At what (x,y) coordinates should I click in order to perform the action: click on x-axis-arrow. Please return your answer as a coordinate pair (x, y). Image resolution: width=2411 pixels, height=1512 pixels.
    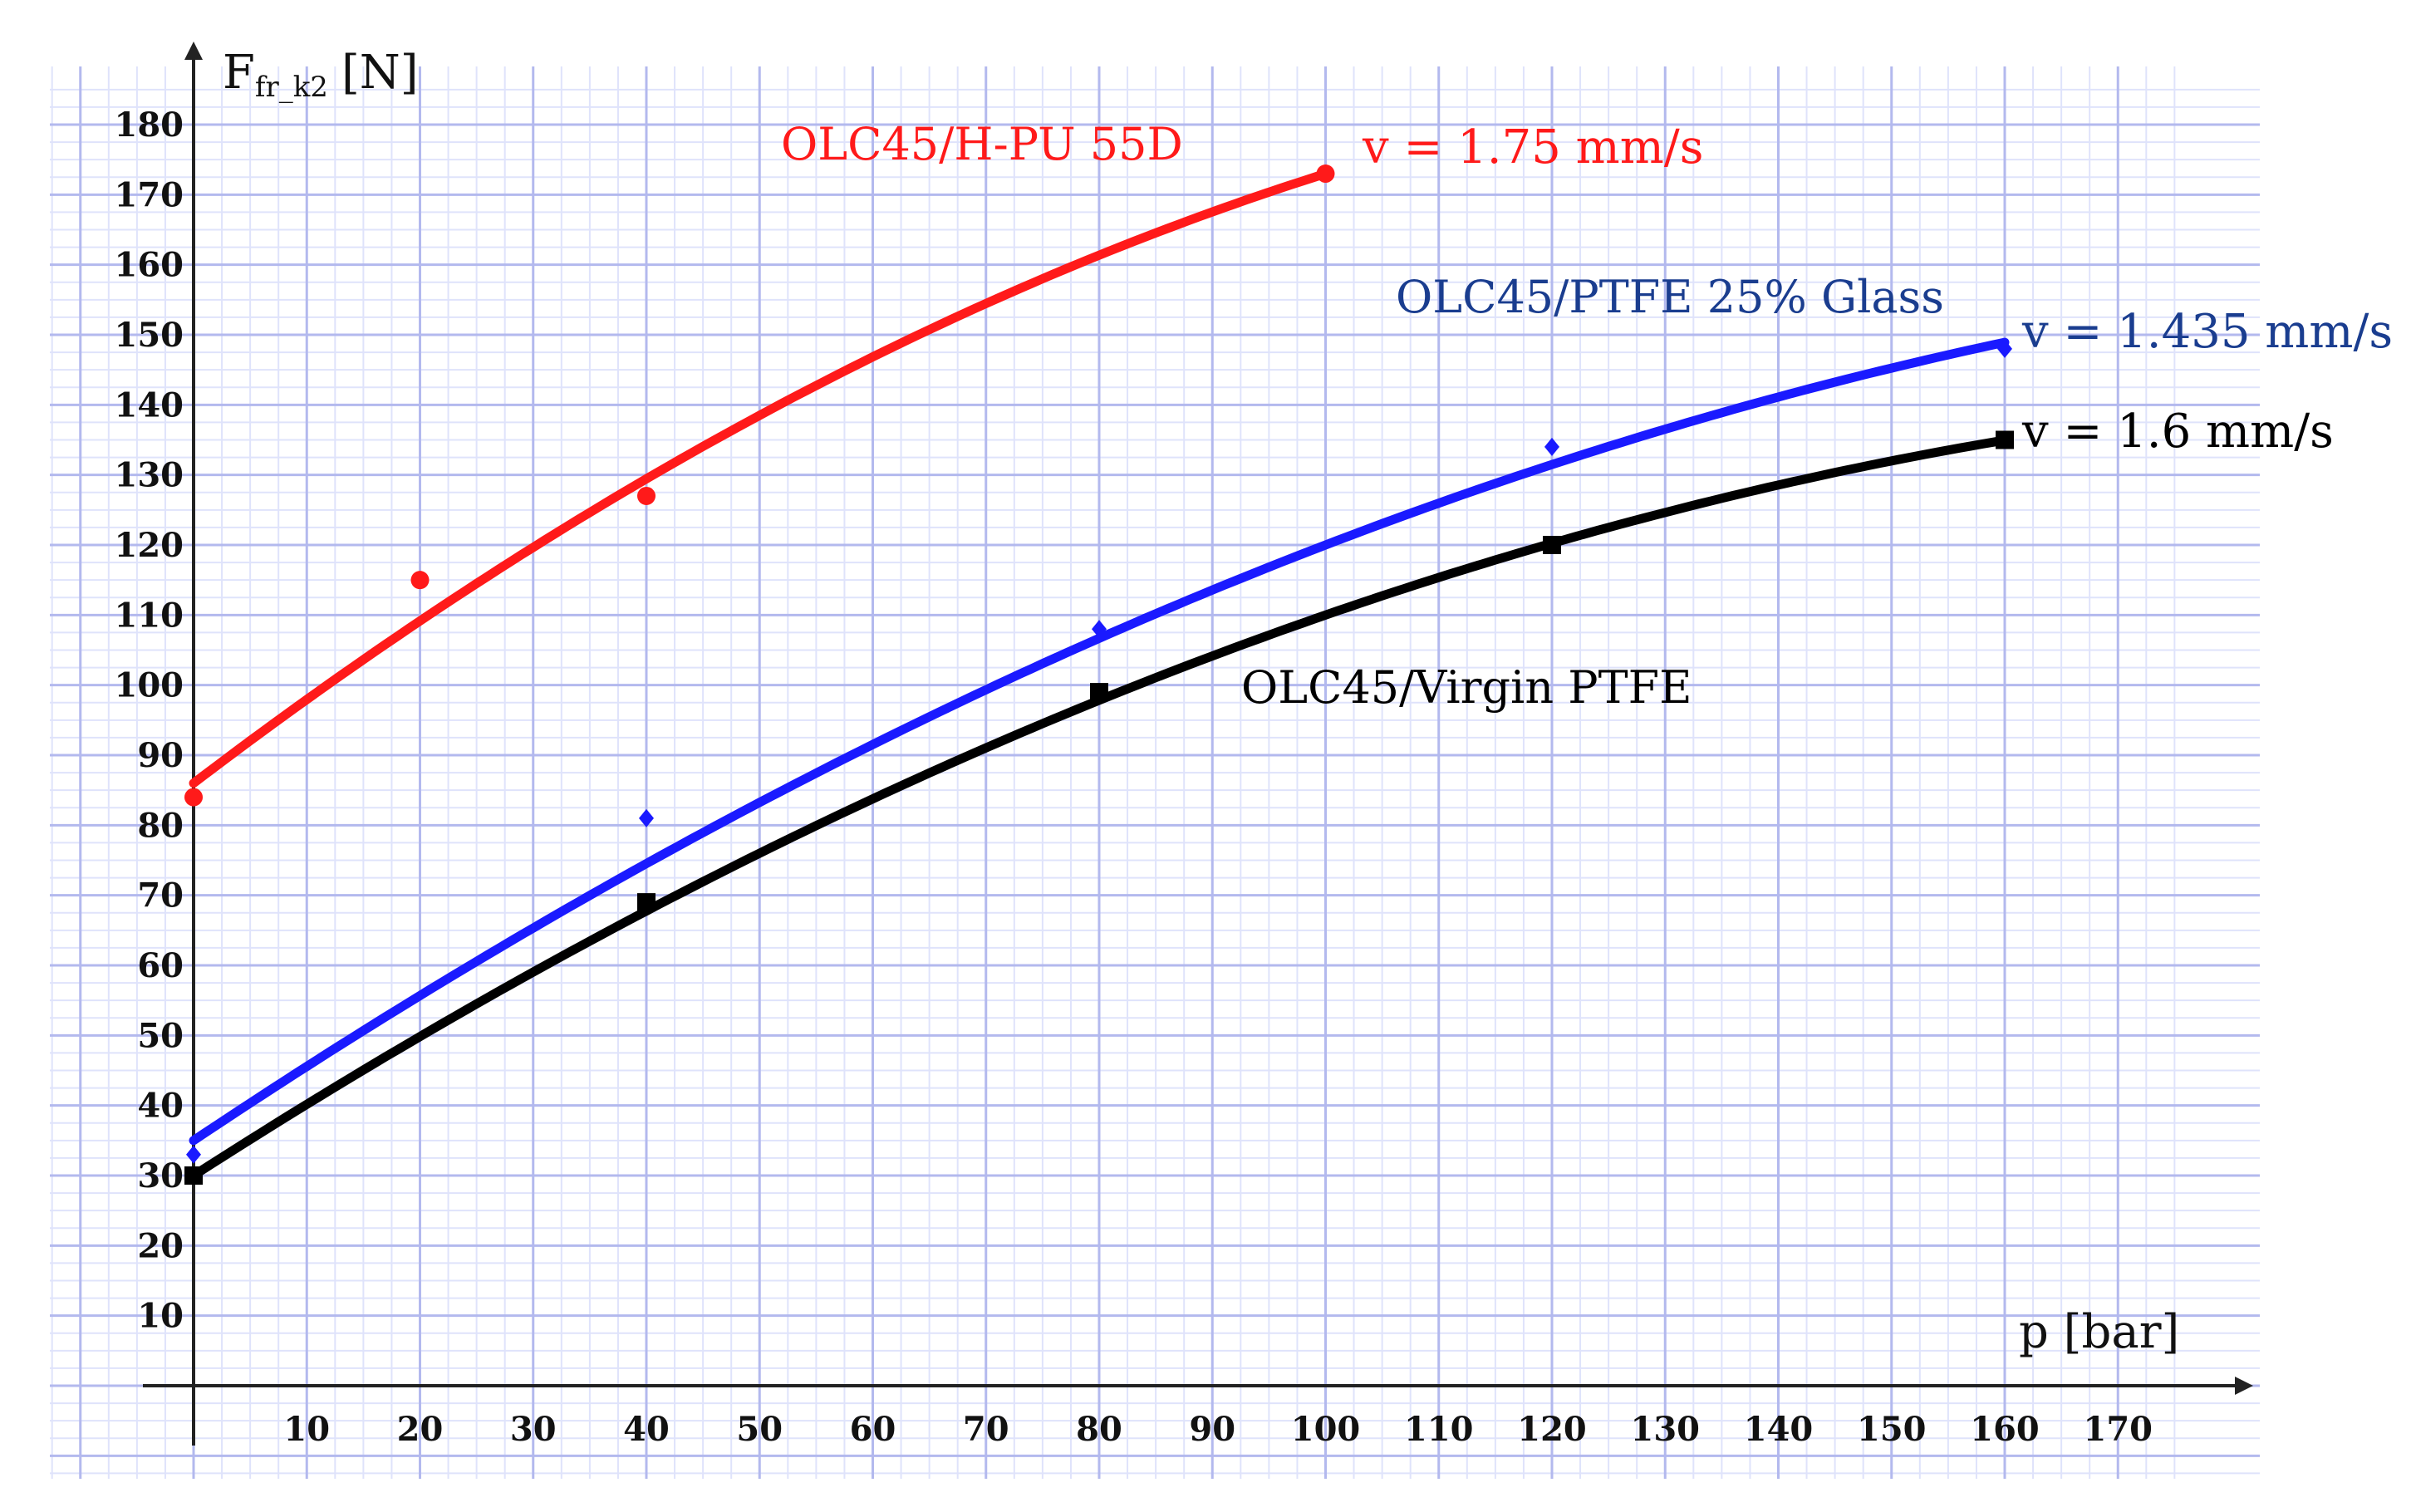
    Looking at the image, I should click on (2244, 1386).